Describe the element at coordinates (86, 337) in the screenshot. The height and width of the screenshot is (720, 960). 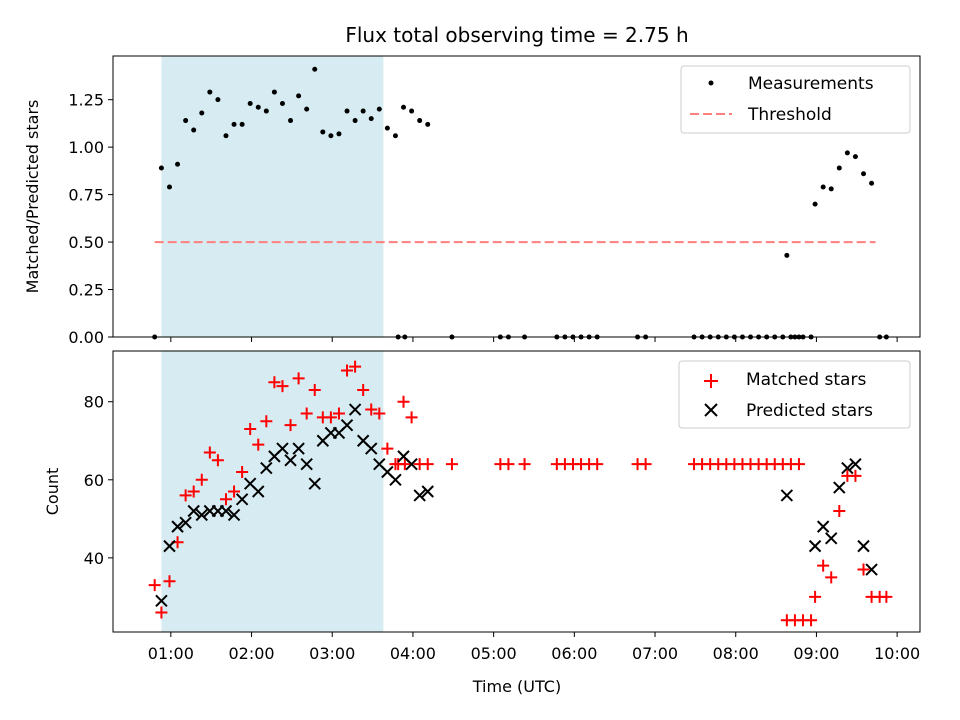
I see `top-y-tick-label: 0.00` at that location.